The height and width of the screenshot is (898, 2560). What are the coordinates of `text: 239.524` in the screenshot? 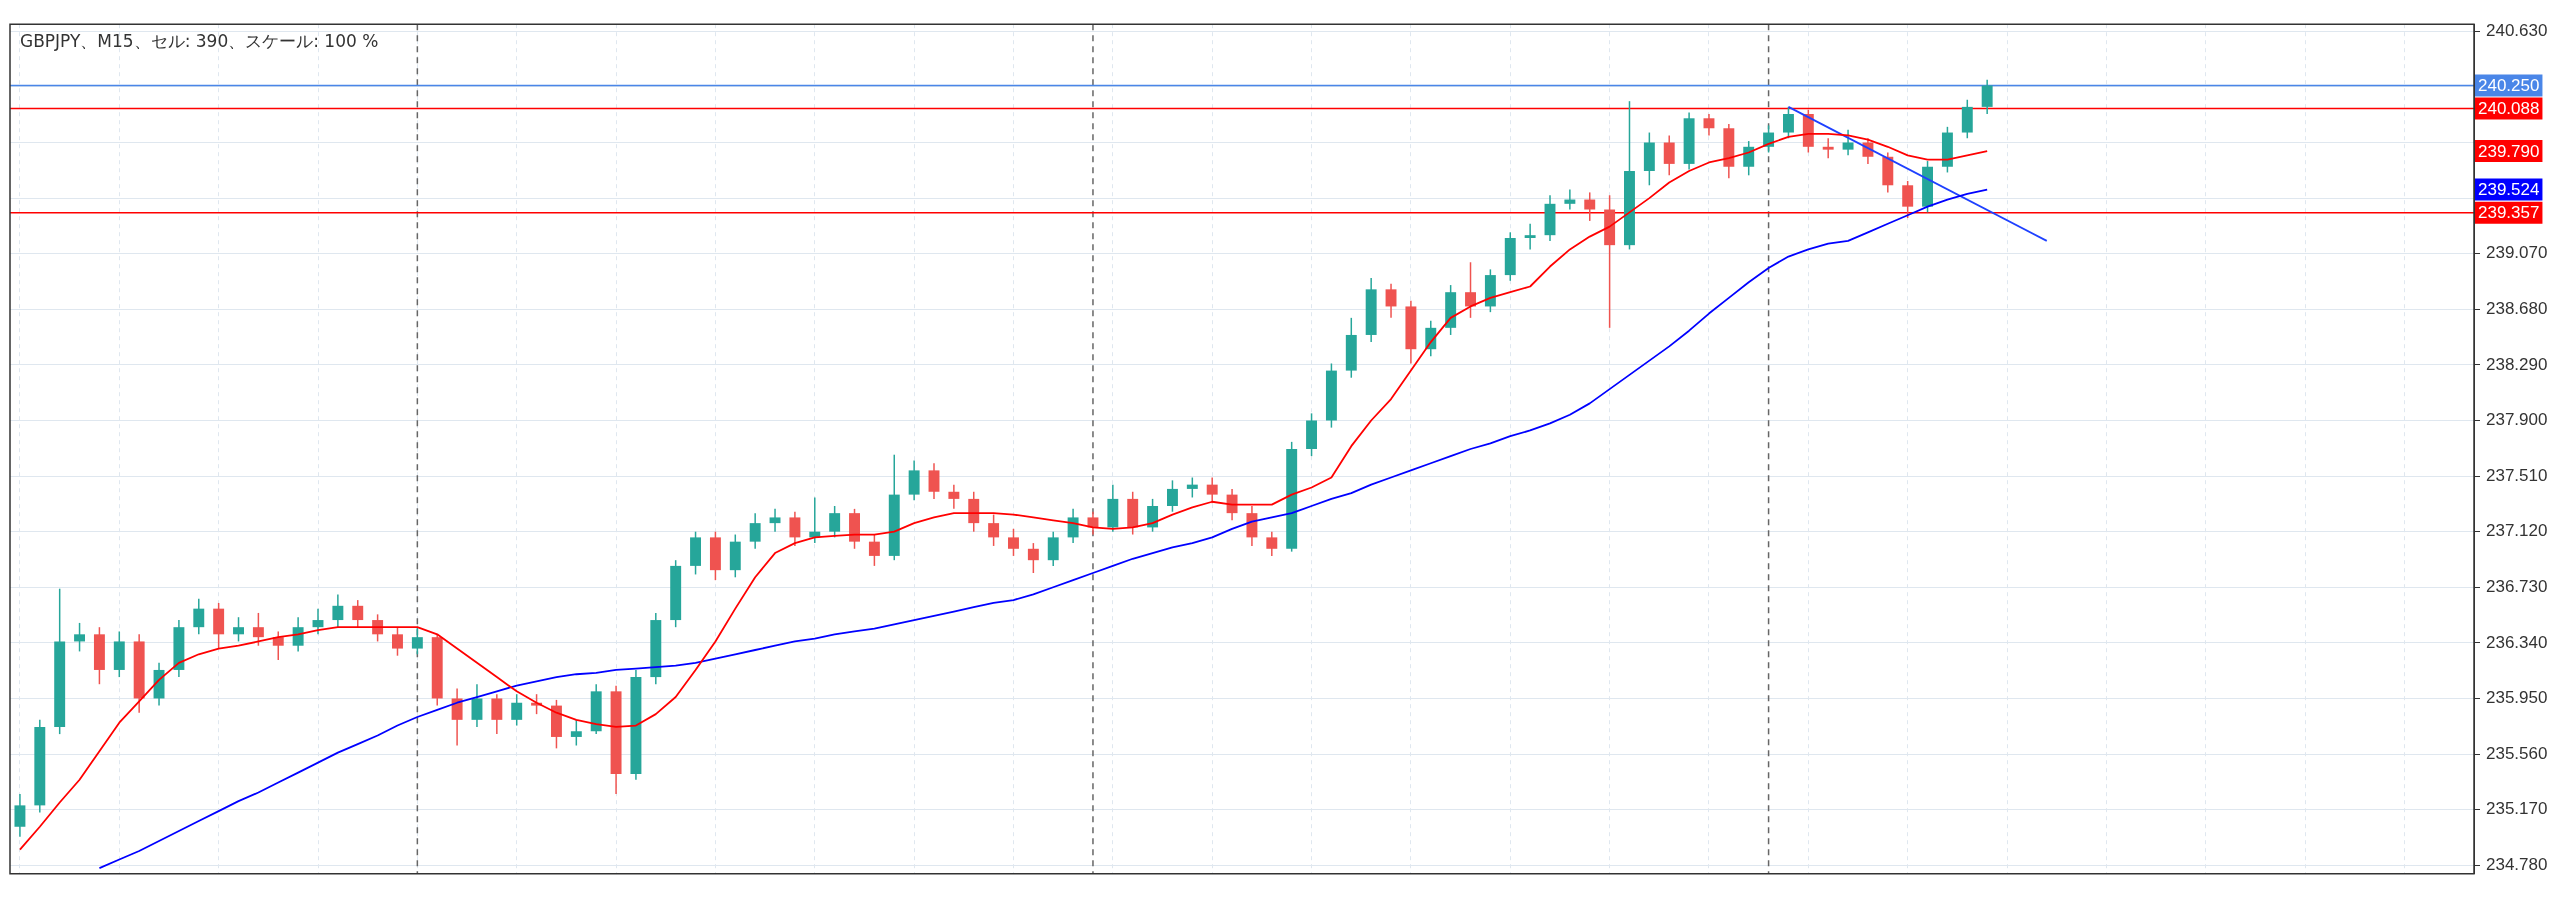 It's located at (2509, 190).